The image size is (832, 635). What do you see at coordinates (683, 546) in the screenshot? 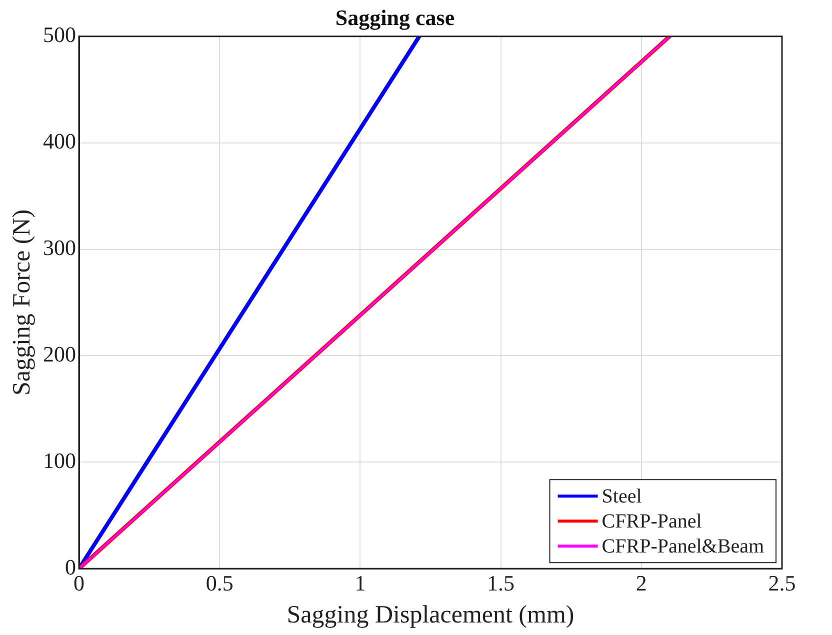
I see `legend-label: CFRP-Panel&Beam` at bounding box center [683, 546].